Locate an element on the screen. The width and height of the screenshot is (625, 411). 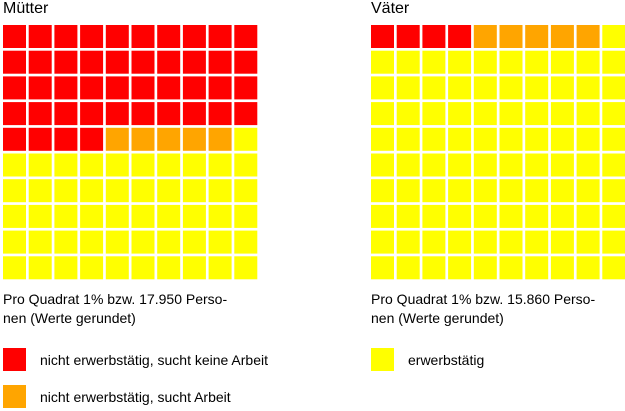
fathers-title: Väter is located at coordinates (390, 8).